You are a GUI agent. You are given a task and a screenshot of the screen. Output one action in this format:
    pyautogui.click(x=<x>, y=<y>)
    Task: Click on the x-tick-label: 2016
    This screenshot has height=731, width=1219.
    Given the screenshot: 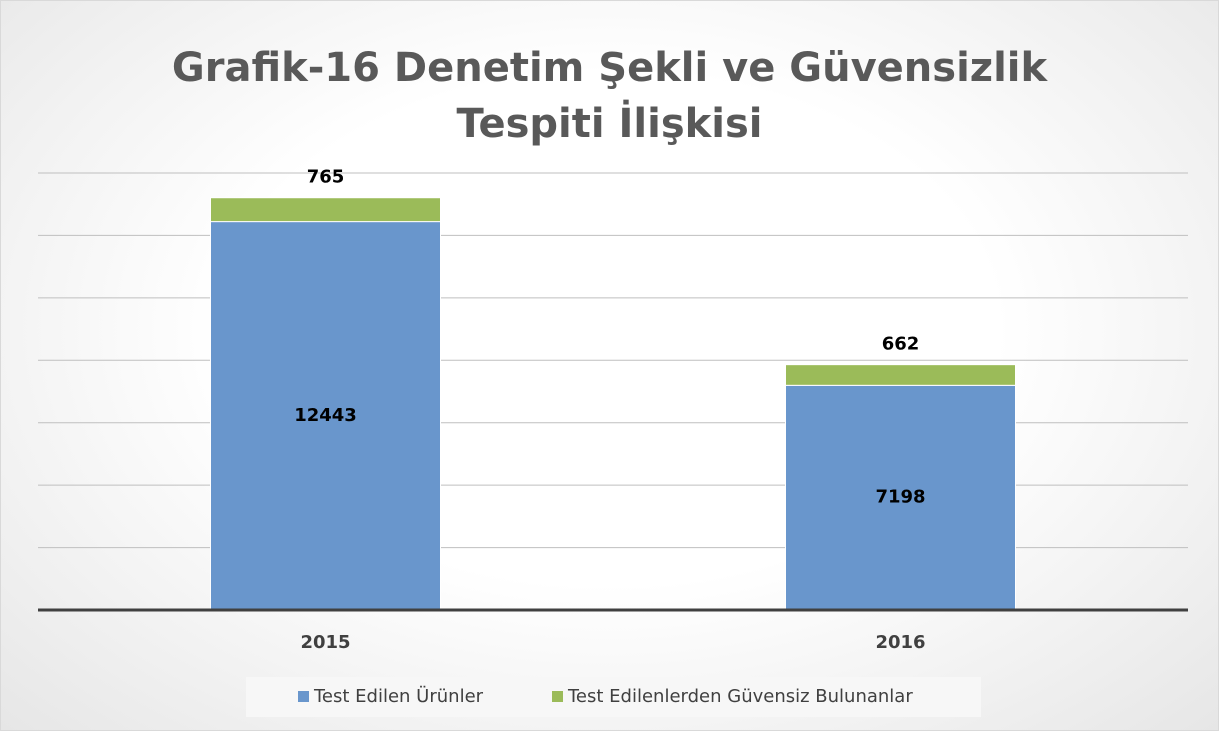 What is the action you would take?
    pyautogui.click(x=900, y=642)
    